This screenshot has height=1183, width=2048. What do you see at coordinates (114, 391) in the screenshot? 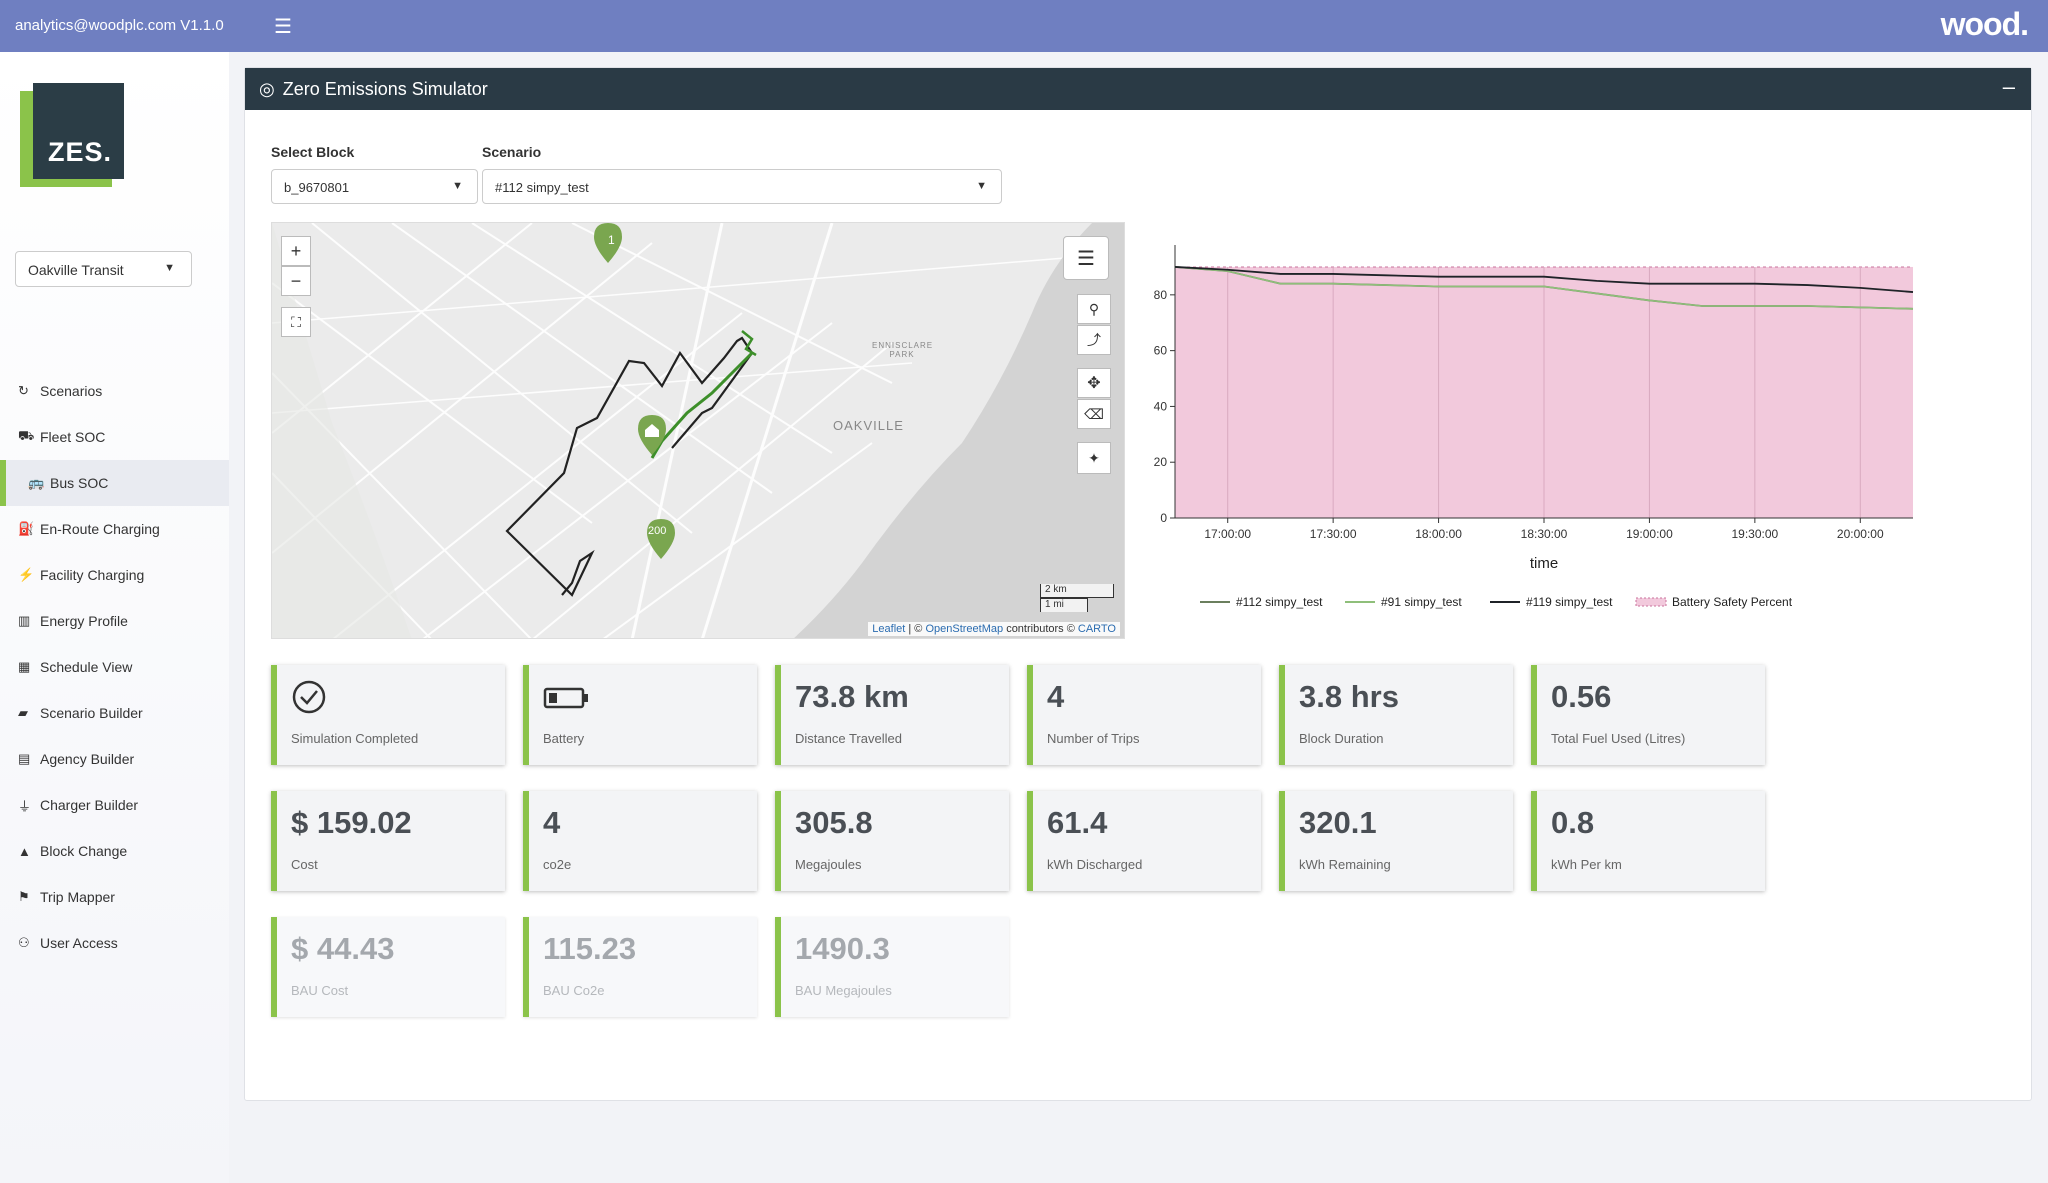
I see `sidebar-item-scenarios: ↻ Scenarios` at bounding box center [114, 391].